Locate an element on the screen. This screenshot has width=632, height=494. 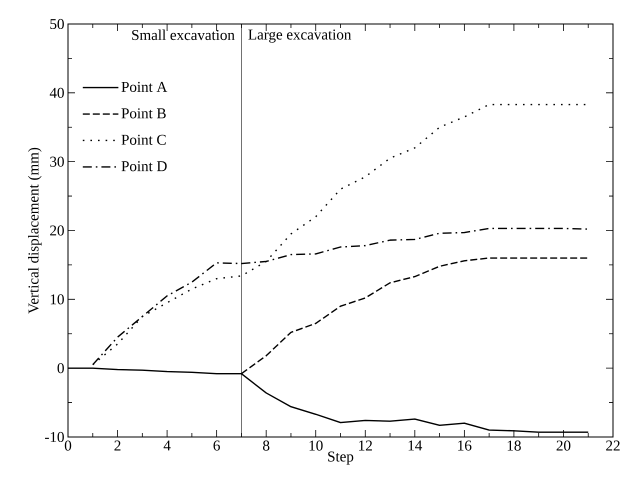
legend-label: Point A is located at coordinates (145, 87).